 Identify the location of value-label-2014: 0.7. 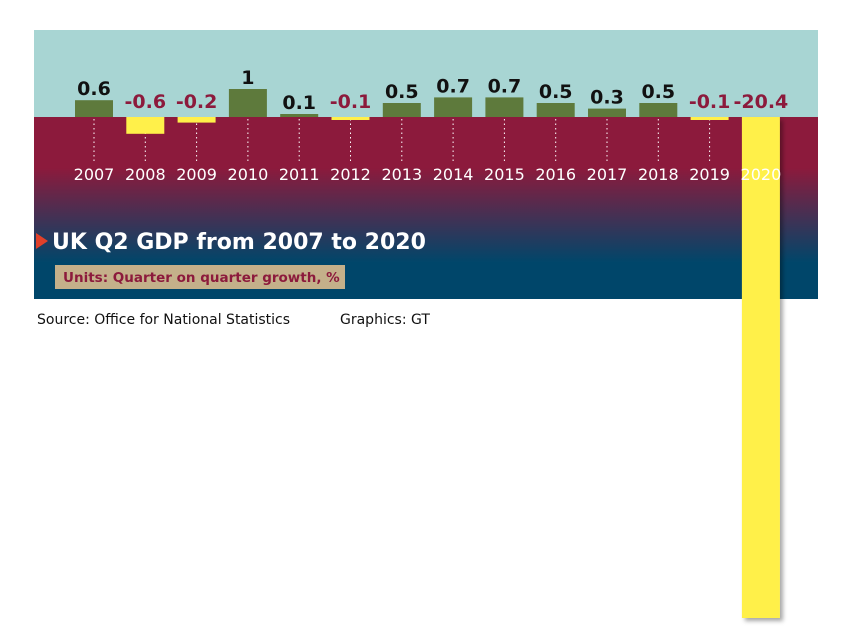
(453, 86).